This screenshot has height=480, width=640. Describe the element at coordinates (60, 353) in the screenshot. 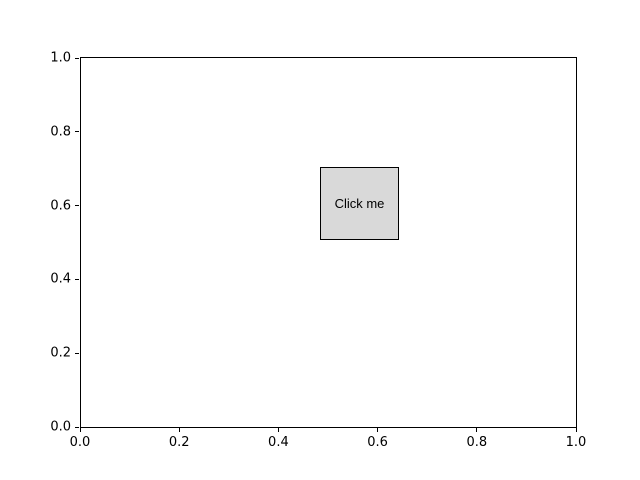

I see `y-tick-label: 0.2` at that location.